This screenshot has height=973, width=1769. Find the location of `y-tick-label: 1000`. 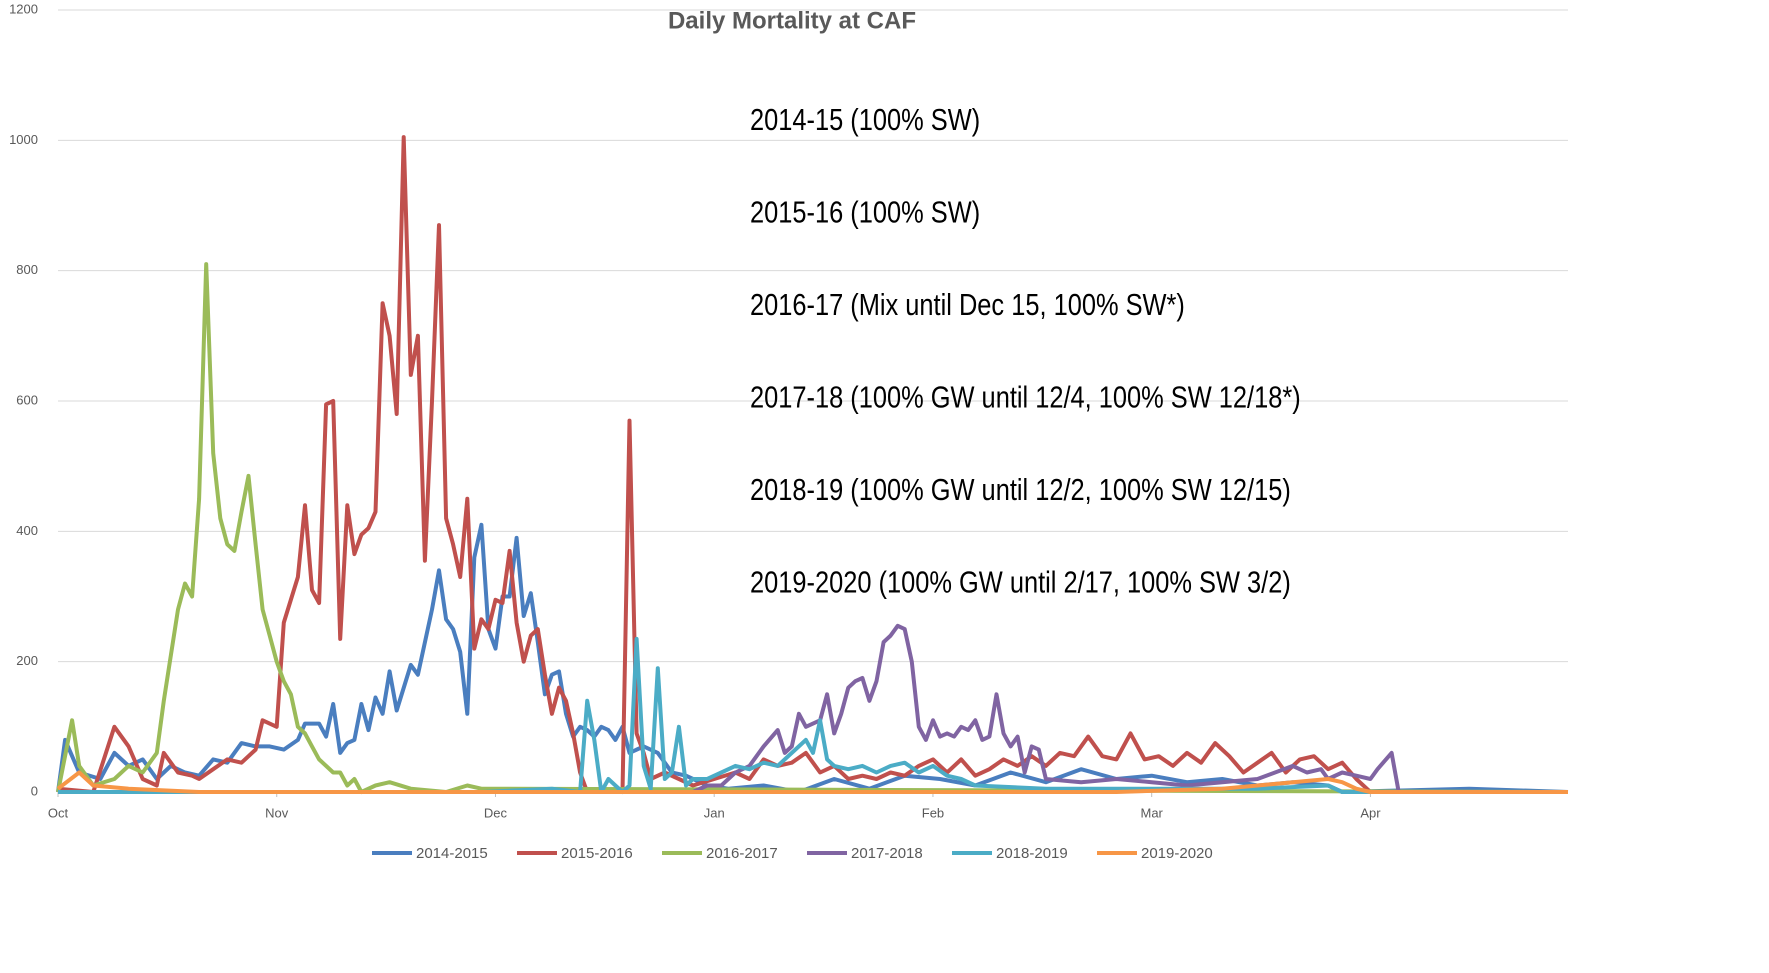

y-tick-label: 1000 is located at coordinates (23, 139).